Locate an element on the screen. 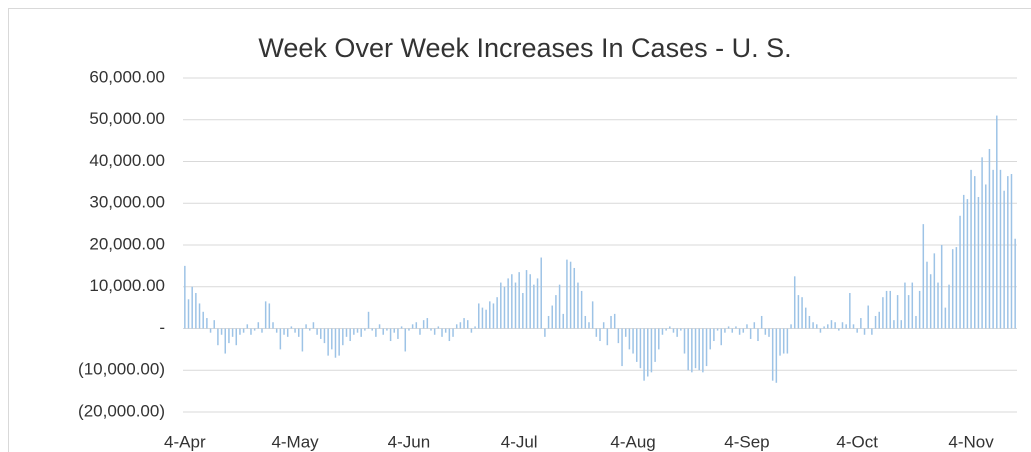 The height and width of the screenshot is (452, 1031). y-tick-label: 60,000.00 is located at coordinates (127, 76).